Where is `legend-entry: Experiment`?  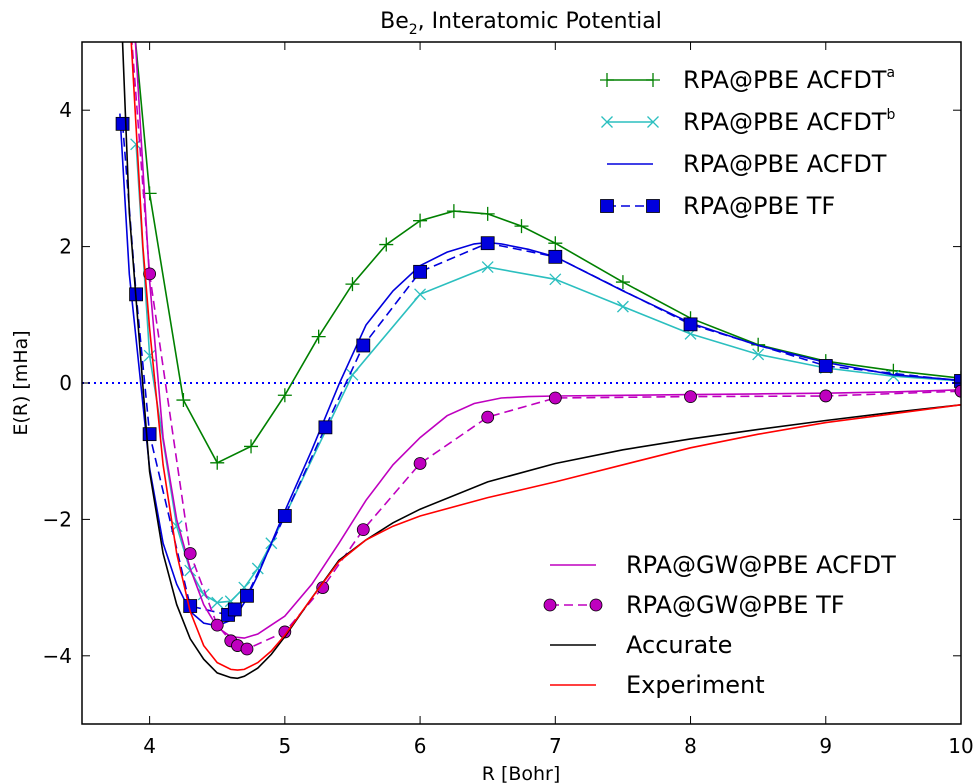
legend-entry: Experiment is located at coordinates (657, 685).